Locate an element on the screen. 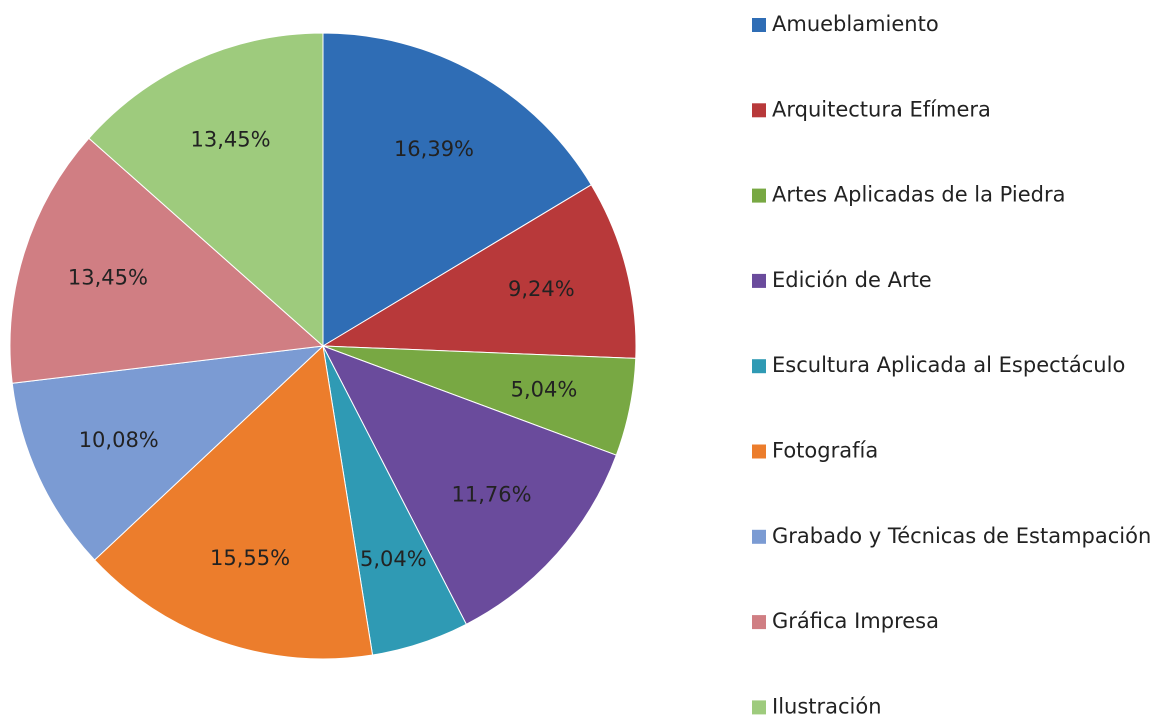  legend-label: Arquitectura Efímera is located at coordinates (881, 109).